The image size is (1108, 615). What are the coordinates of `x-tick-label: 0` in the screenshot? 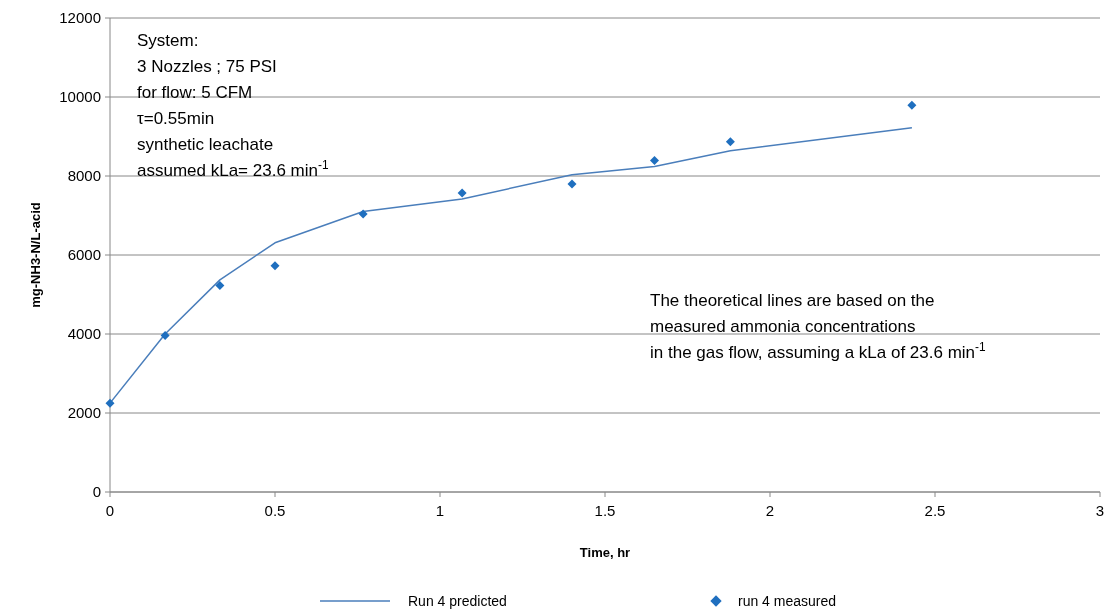 It's located at (110, 510).